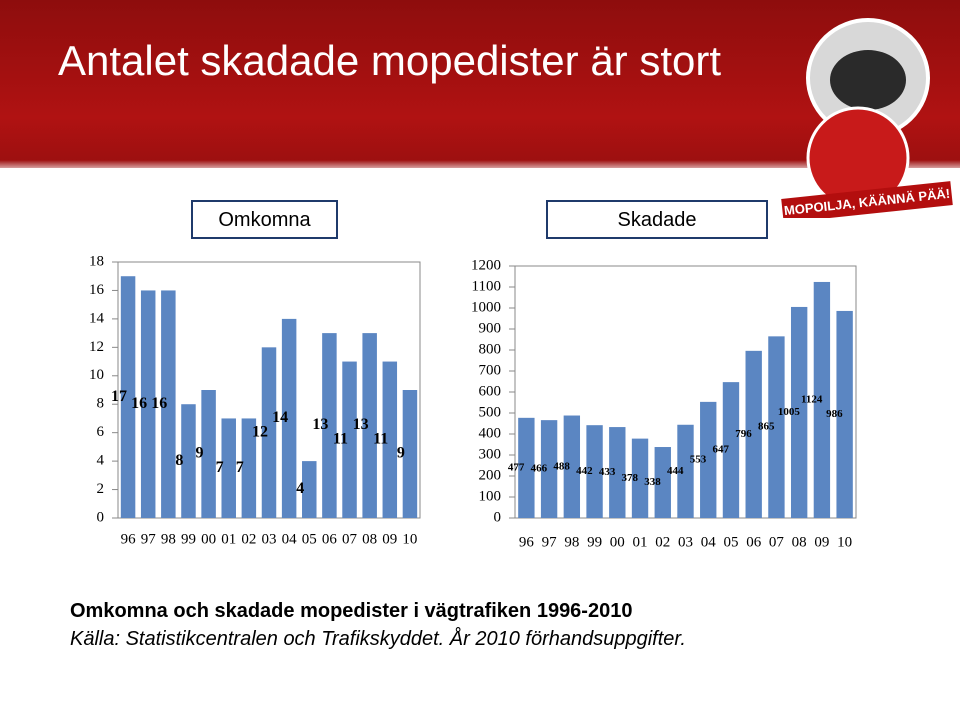  What do you see at coordinates (527, 542) in the screenshot?
I see `x-tick-label: 96` at bounding box center [527, 542].